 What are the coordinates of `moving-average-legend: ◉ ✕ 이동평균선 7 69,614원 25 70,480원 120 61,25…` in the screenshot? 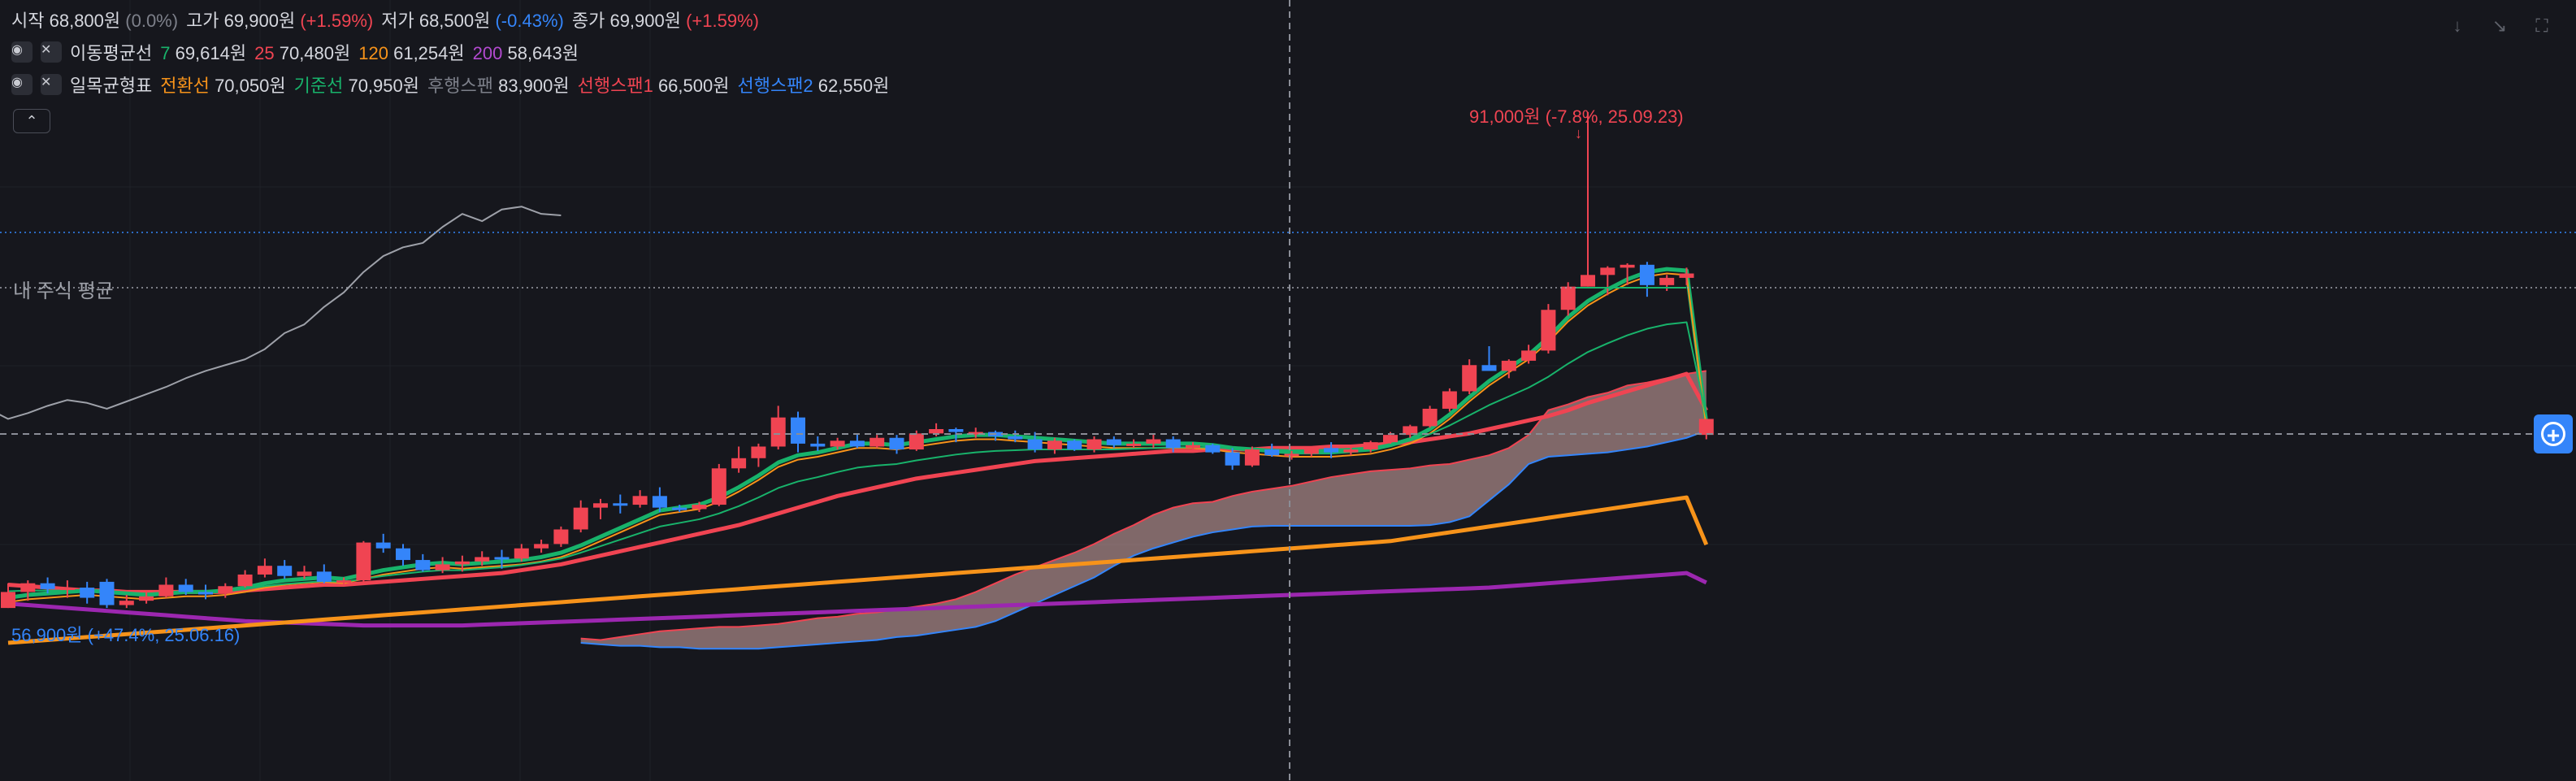 It's located at (295, 52).